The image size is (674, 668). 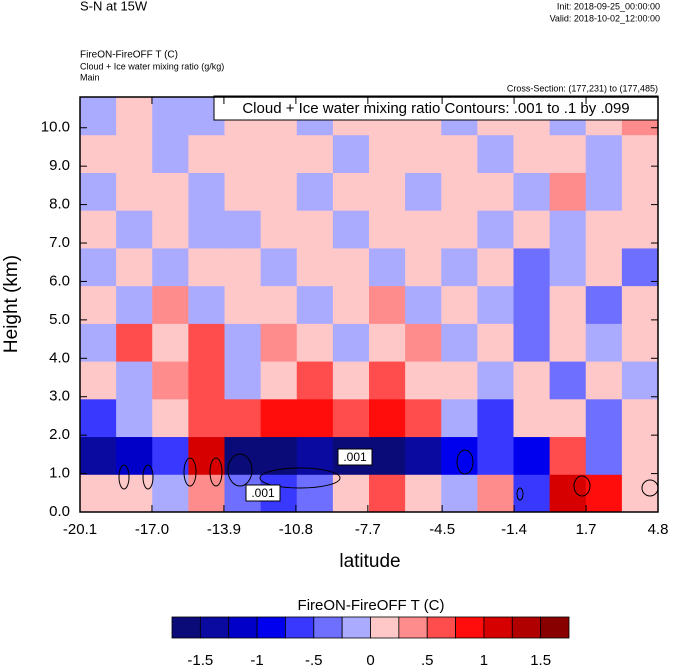 What do you see at coordinates (368, 529) in the screenshot?
I see `x-tick-label: -7.7` at bounding box center [368, 529].